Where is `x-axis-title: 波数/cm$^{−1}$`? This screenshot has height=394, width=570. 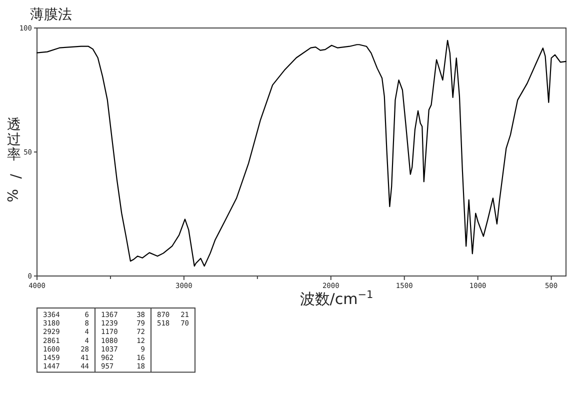
x-axis-title: 波数/cm$^{−1}$ is located at coordinates (337, 298).